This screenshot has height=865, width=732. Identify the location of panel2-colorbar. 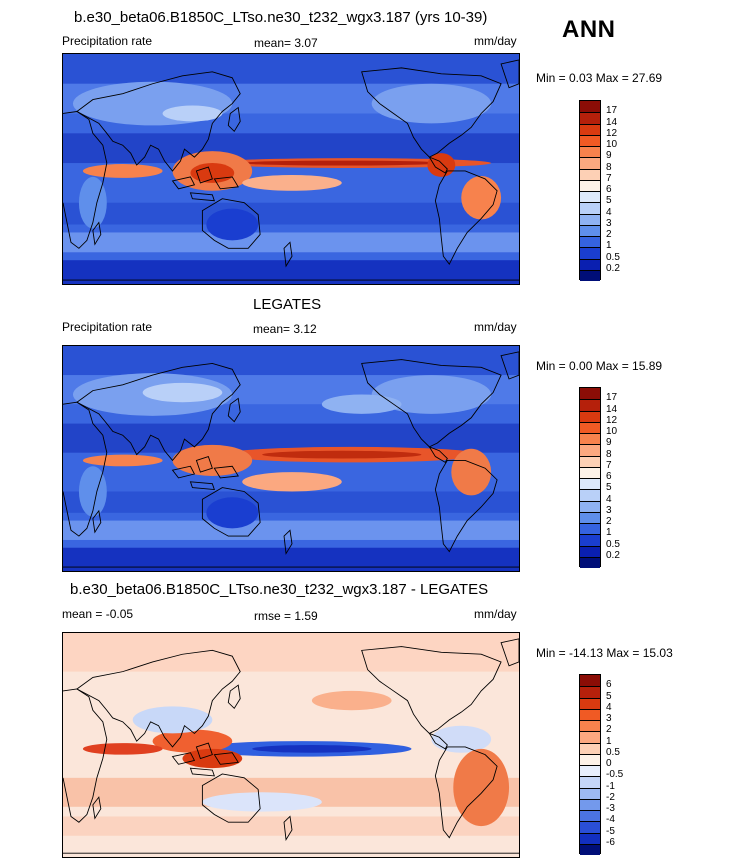
(590, 477).